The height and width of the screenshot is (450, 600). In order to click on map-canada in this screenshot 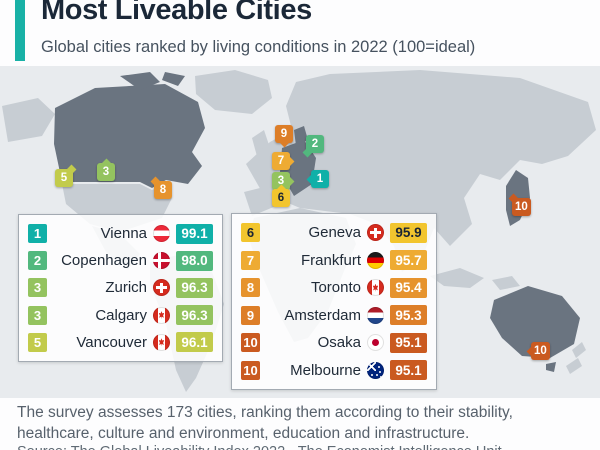, I will do `click(129, 136)`.